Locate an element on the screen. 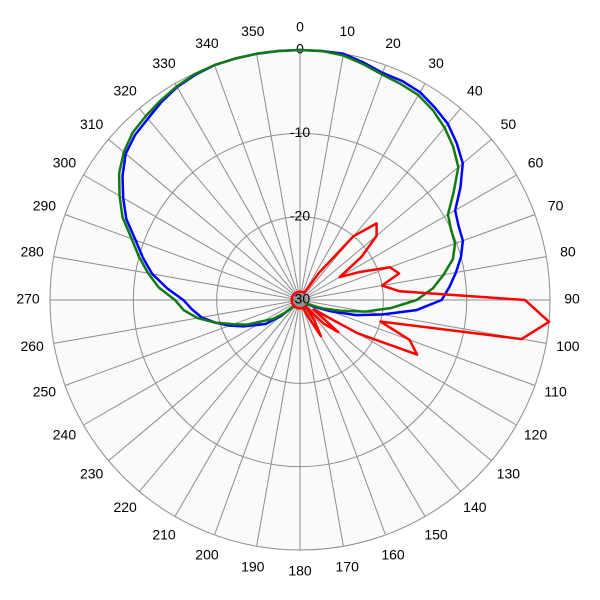 This screenshot has width=600, height=600. angle-label: 130 is located at coordinates (509, 474).